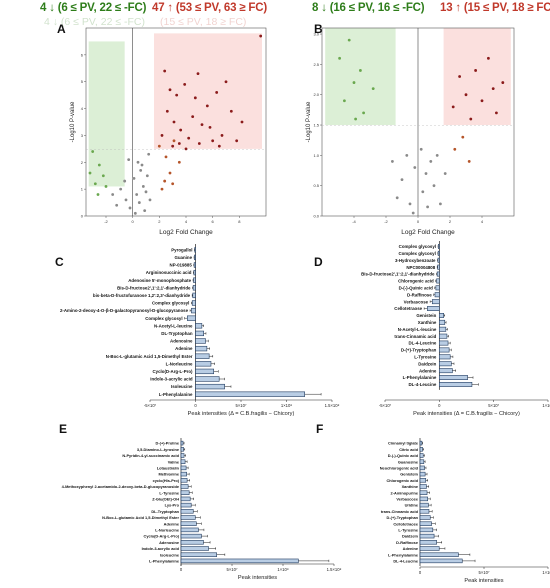 The height and width of the screenshot is (588, 550). What do you see at coordinates (427, 363) in the screenshot?
I see `bar-d-category-label: Daidzein` at bounding box center [427, 363].